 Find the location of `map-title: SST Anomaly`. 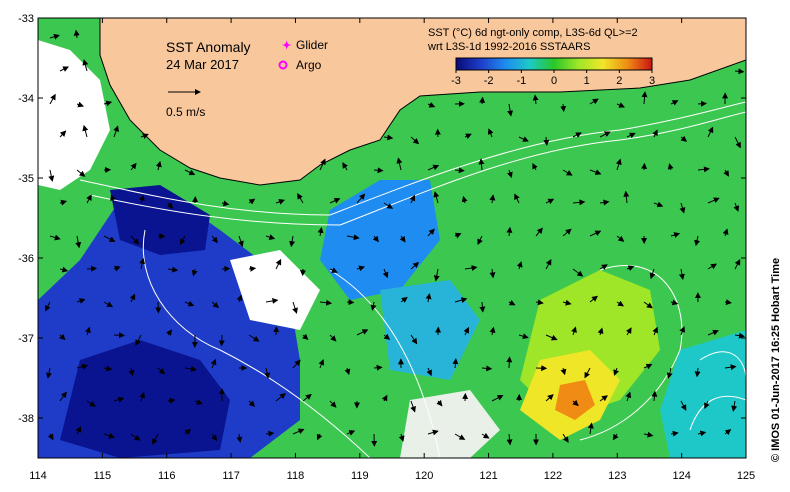

map-title: SST Anomaly is located at coordinates (208, 47).